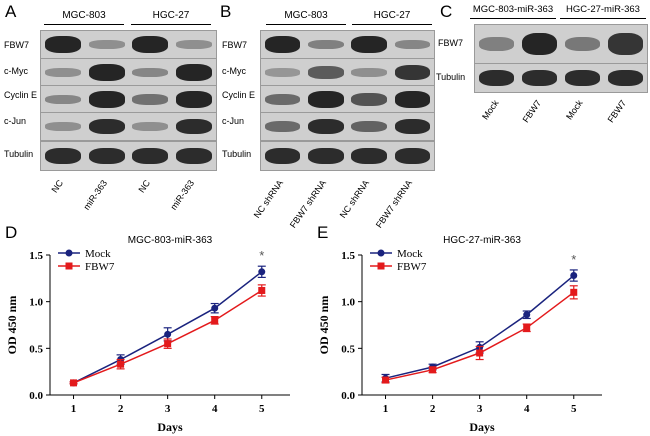 The width and height of the screenshot is (650, 436). Describe the element at coordinates (69, 266) in the screenshot. I see `panel-d-legend-marker-fbw7` at that location.